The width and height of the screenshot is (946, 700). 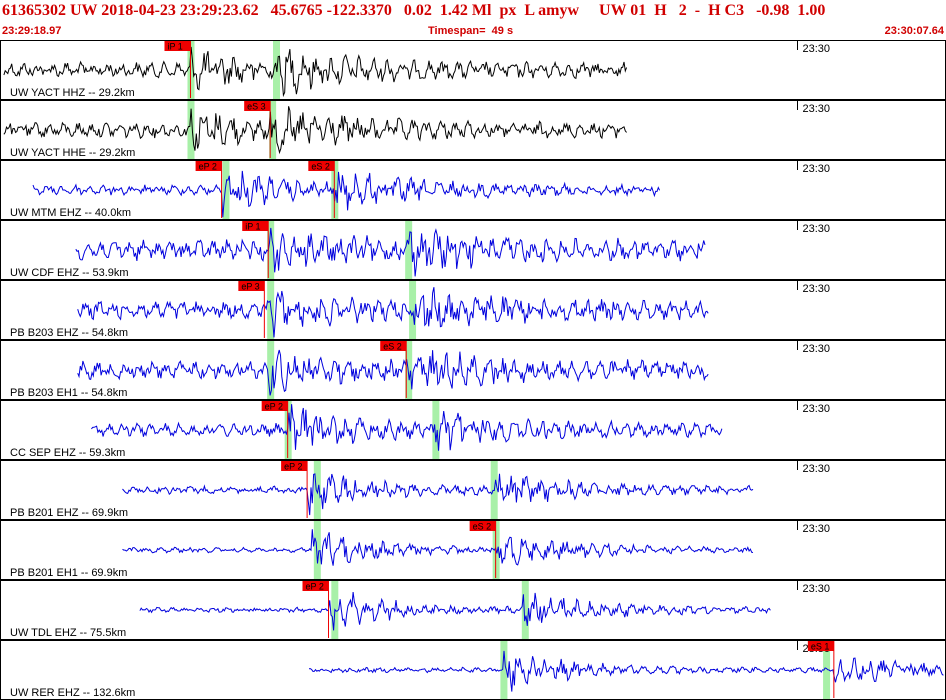 I want to click on pick-flag-label: eS 1, so click(x=820, y=647).